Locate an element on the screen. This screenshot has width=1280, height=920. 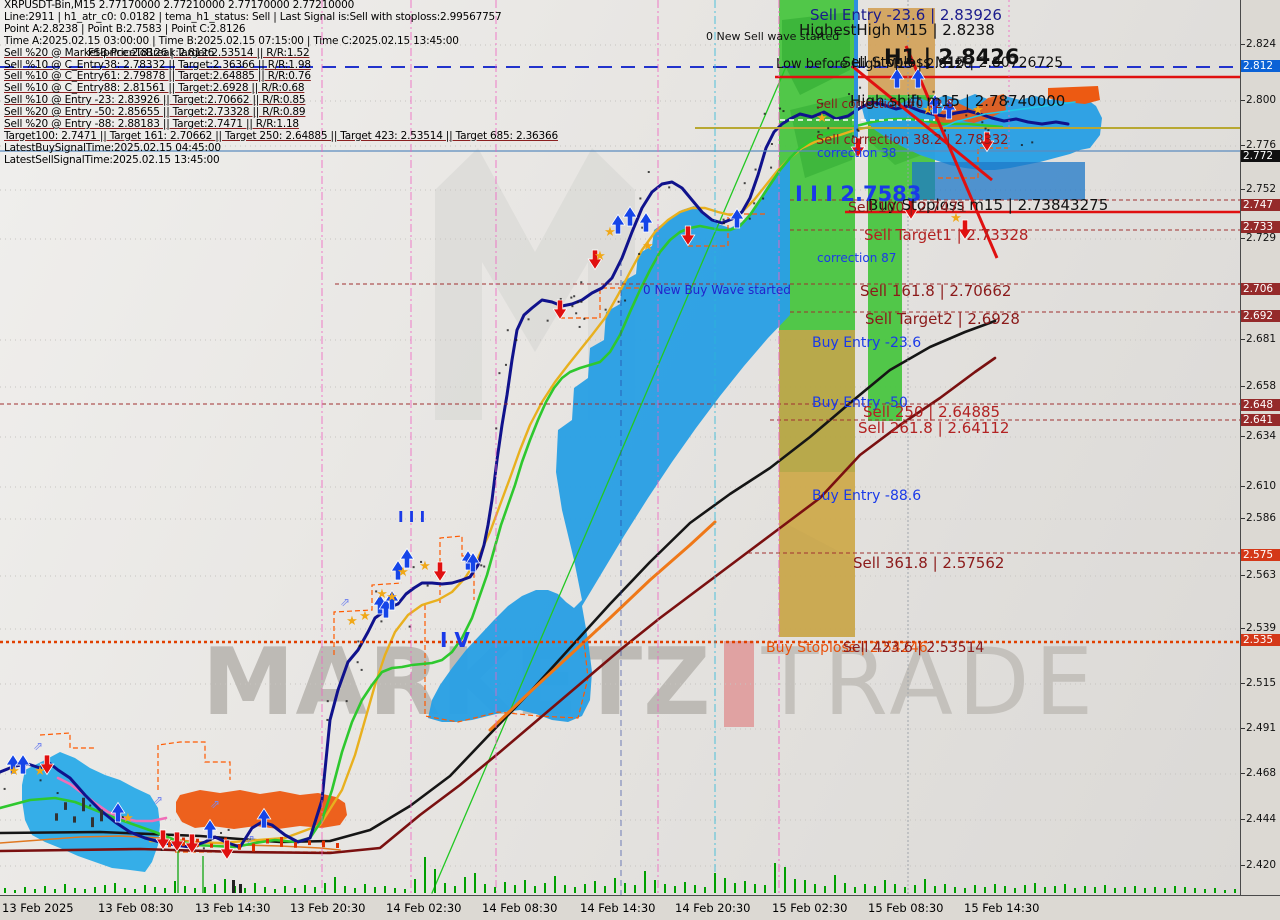
chart-annotation: Sell Entry -23.6 | 2.83926 is located at coordinates (906, 15).